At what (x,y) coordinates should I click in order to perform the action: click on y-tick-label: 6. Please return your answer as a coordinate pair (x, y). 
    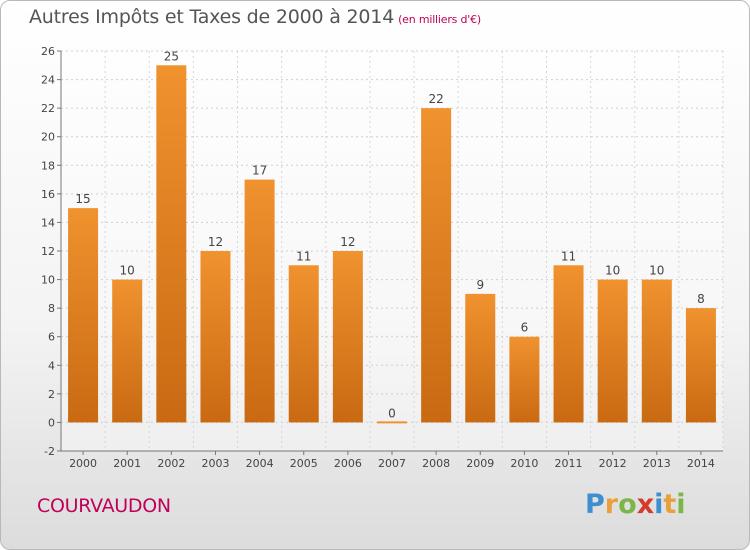
    Looking at the image, I should click on (51, 337).